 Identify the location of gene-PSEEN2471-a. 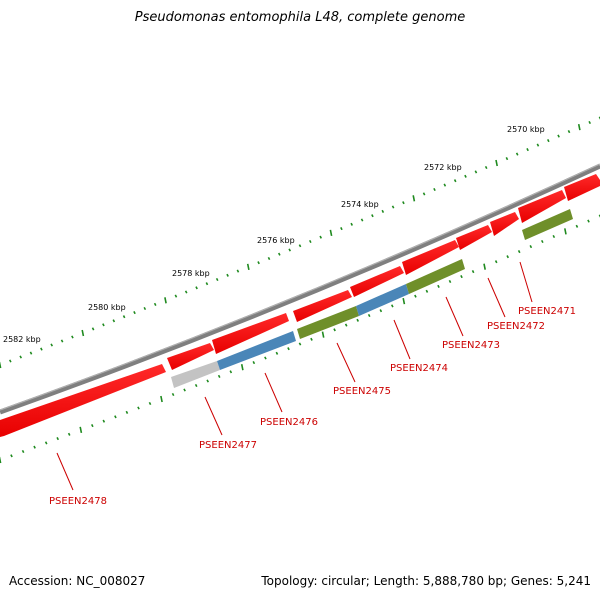
(504, 224).